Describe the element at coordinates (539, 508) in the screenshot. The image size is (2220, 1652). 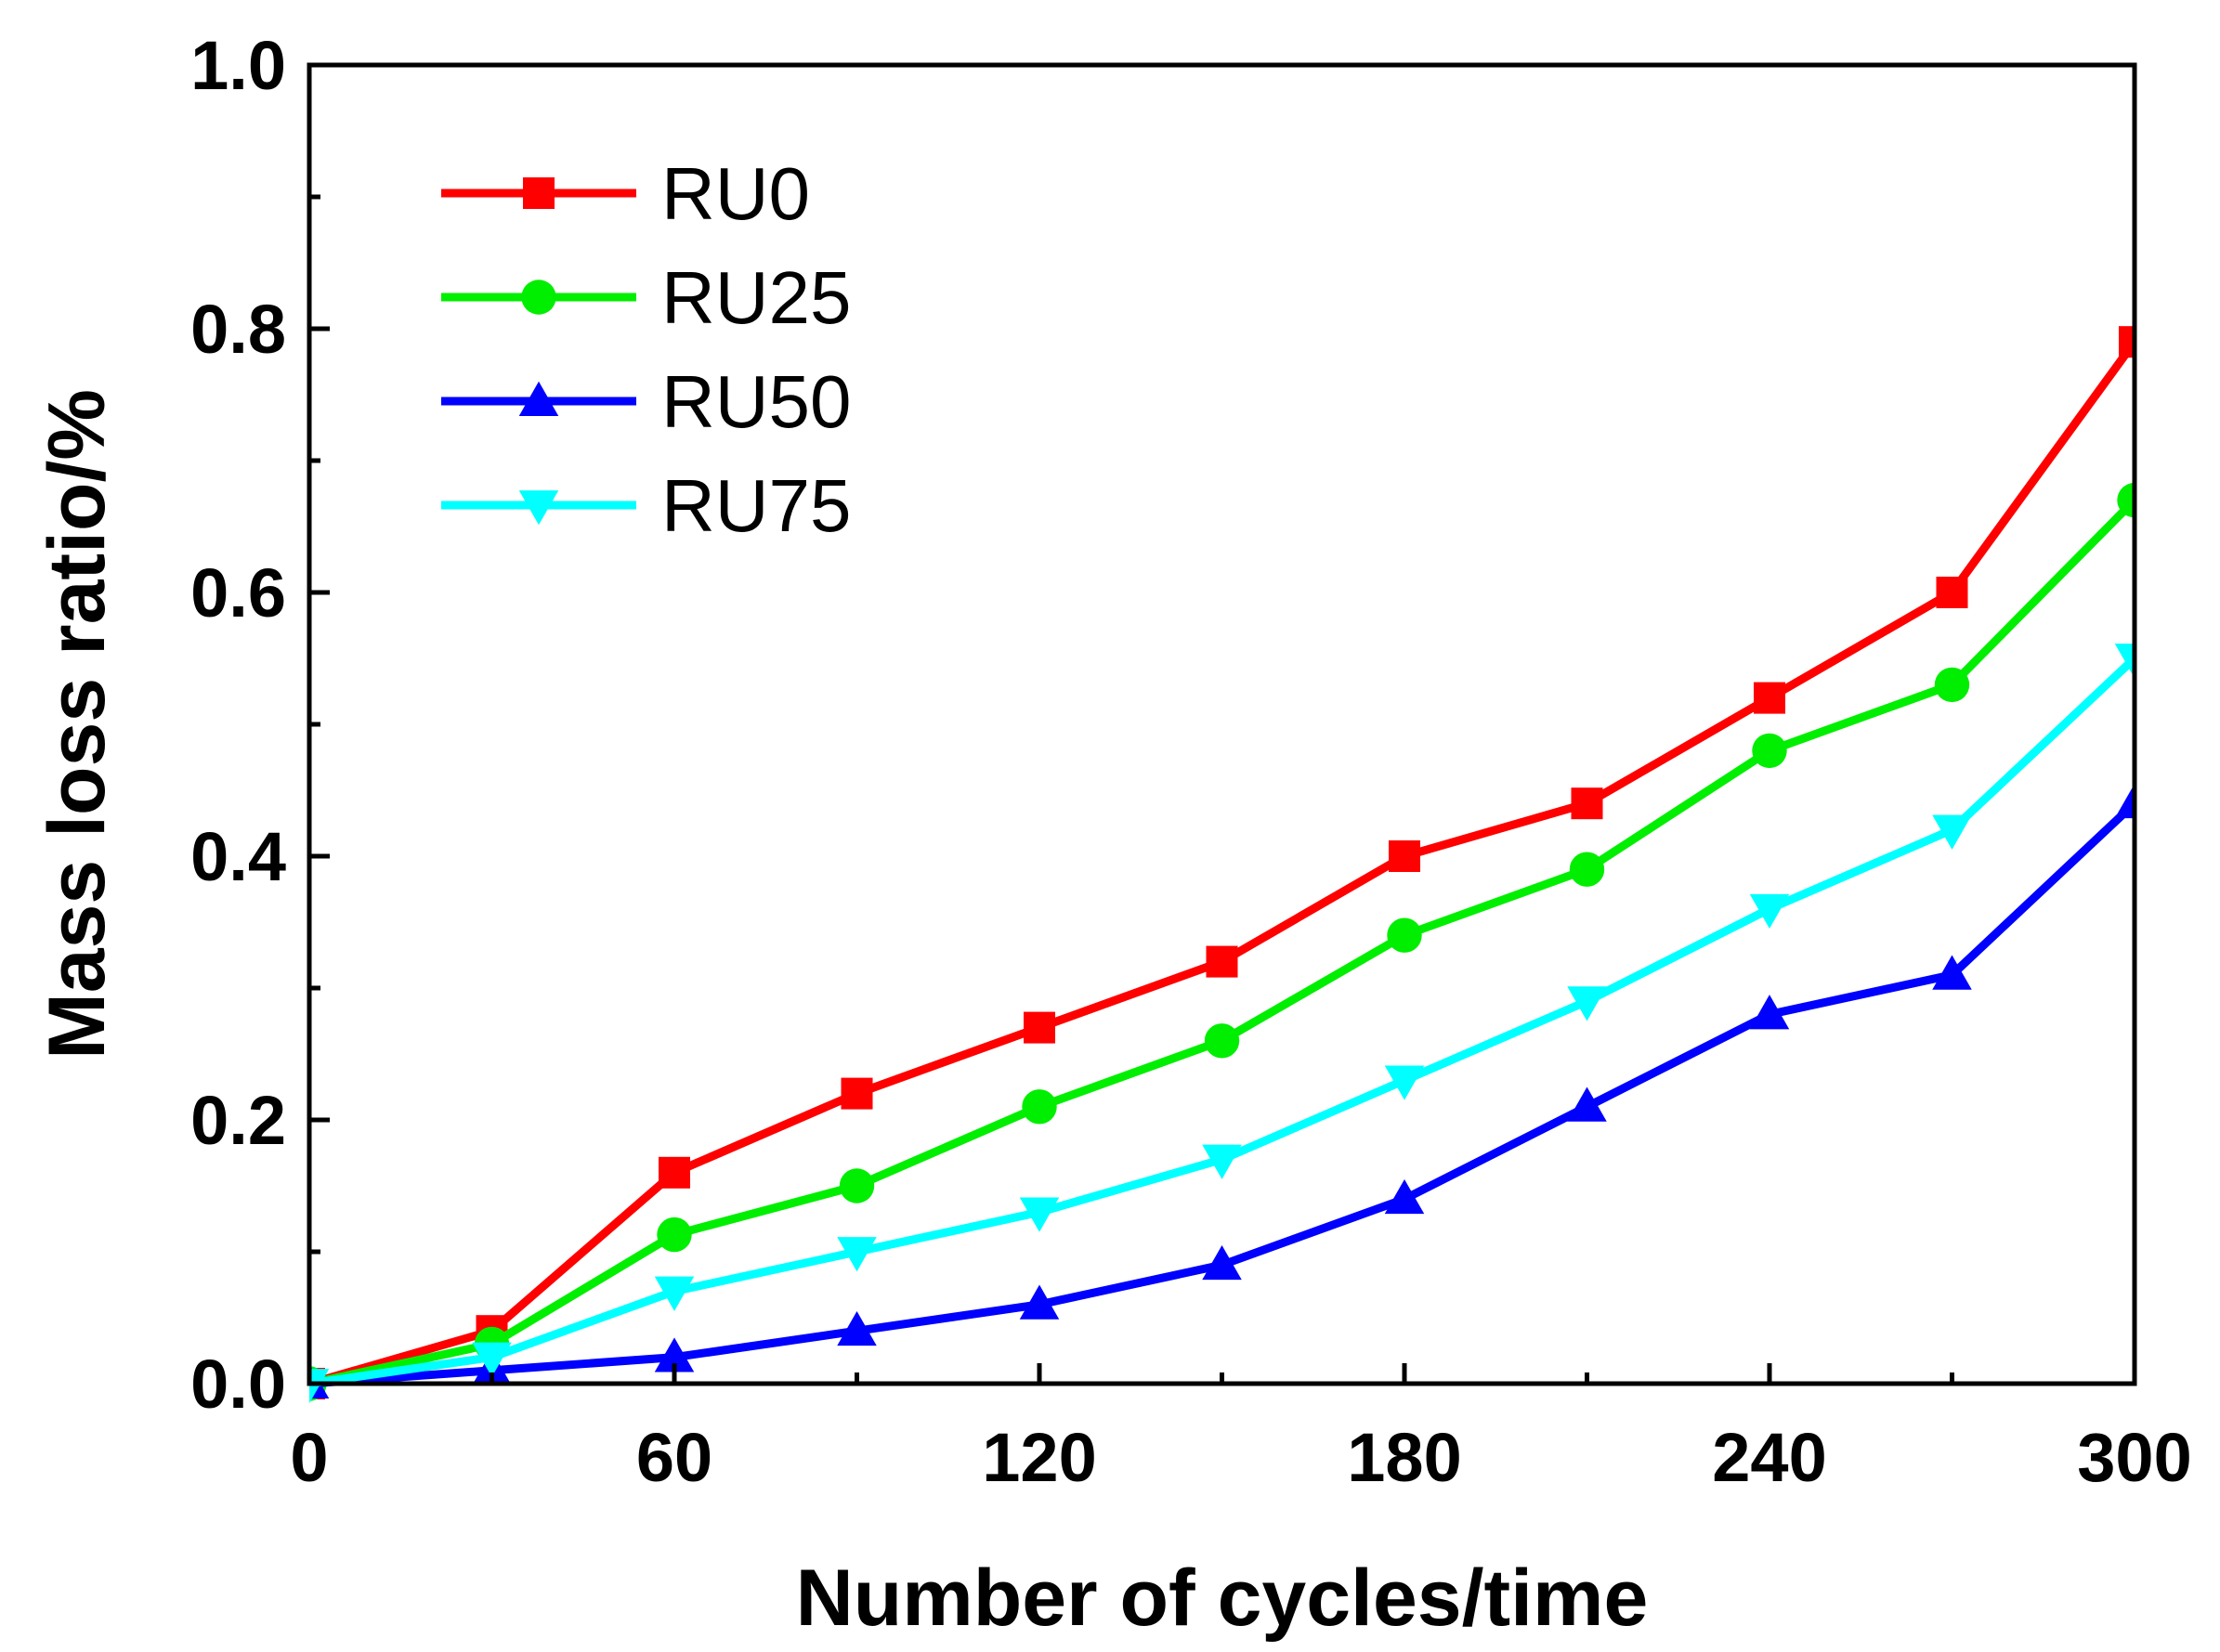
I see `legend-marker-ru75` at that location.